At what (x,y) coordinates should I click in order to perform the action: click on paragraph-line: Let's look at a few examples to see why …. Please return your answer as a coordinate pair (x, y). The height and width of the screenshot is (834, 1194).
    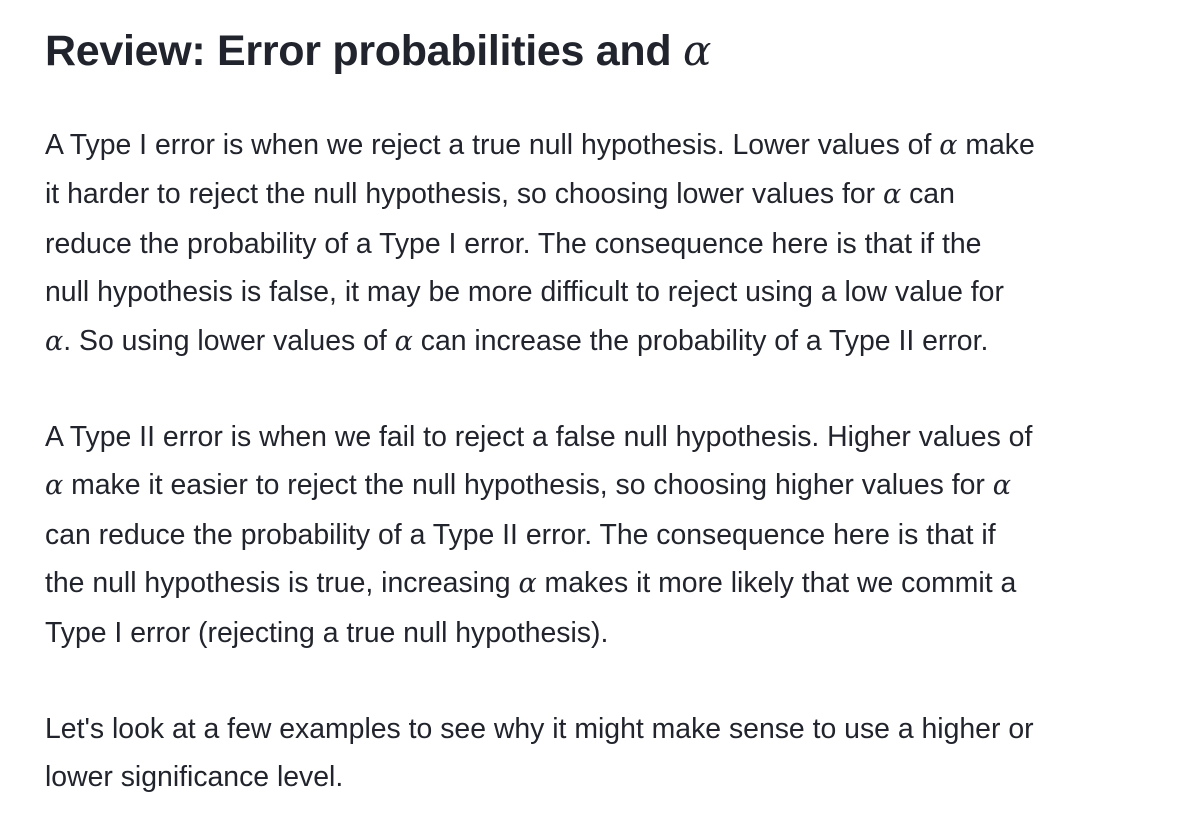
    Looking at the image, I should click on (539, 729).